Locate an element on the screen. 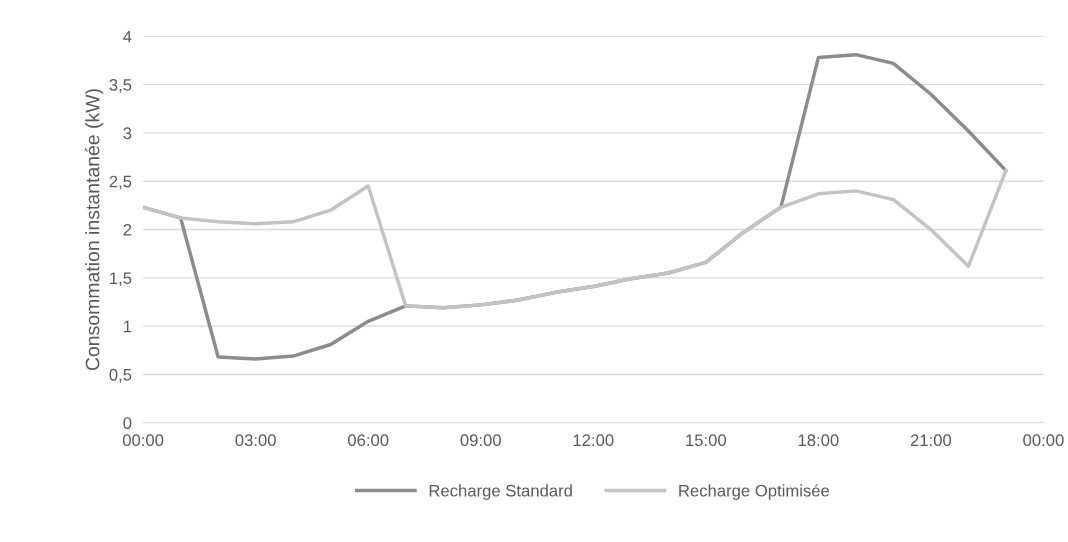 This screenshot has height=542, width=1068. x-tick-label: 15:00 is located at coordinates (706, 440).